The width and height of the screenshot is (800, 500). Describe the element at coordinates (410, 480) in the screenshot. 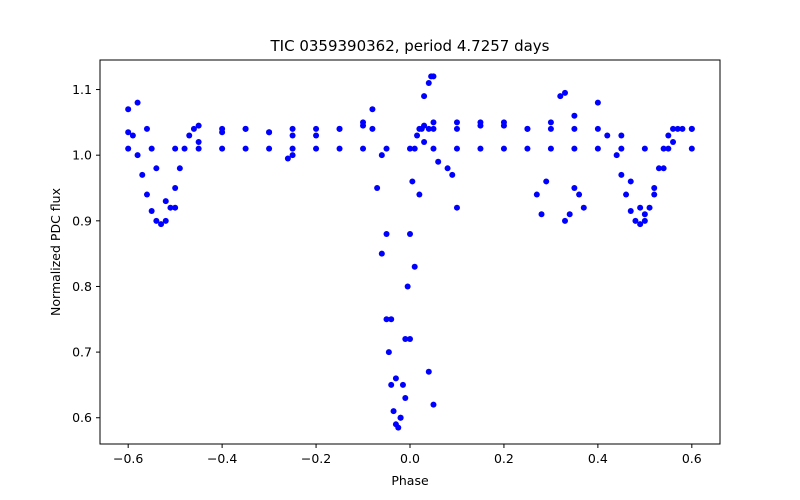

I see `x-axis-label: Phase` at that location.